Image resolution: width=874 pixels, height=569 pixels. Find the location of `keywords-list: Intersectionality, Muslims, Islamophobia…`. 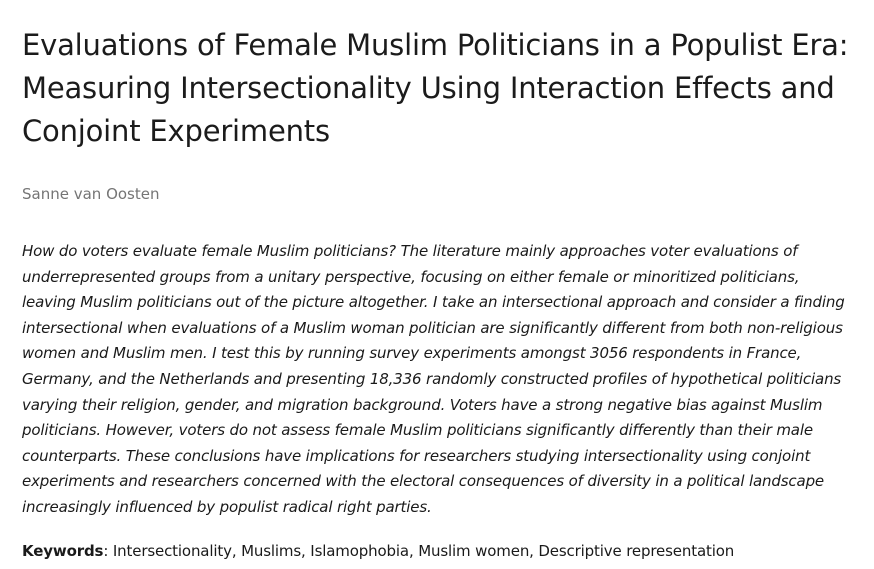

keywords-list: Intersectionality, Muslims, Islamophobia… is located at coordinates (423, 550).